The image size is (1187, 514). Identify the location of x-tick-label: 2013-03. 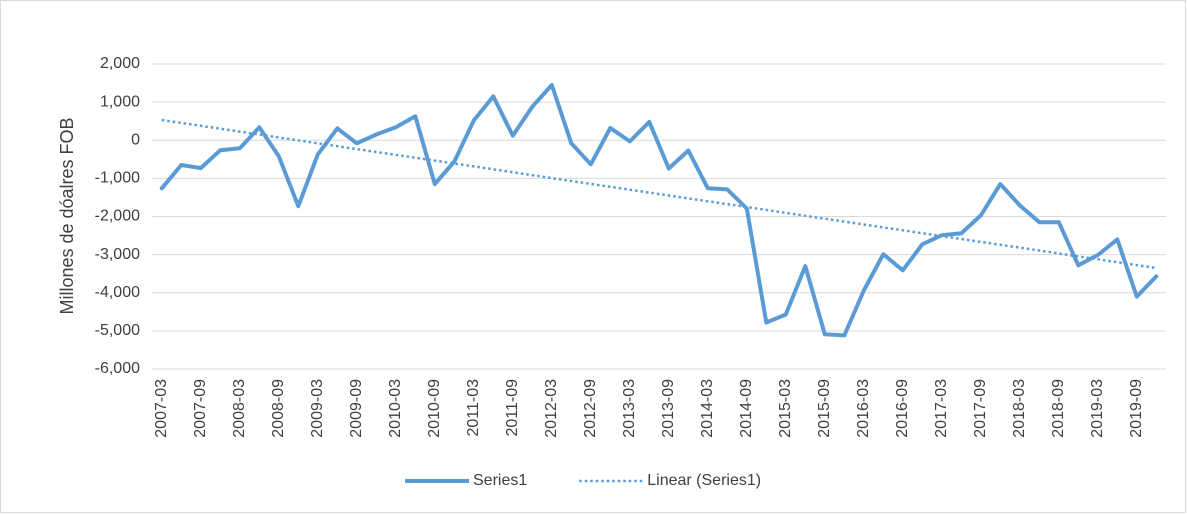
(629, 408).